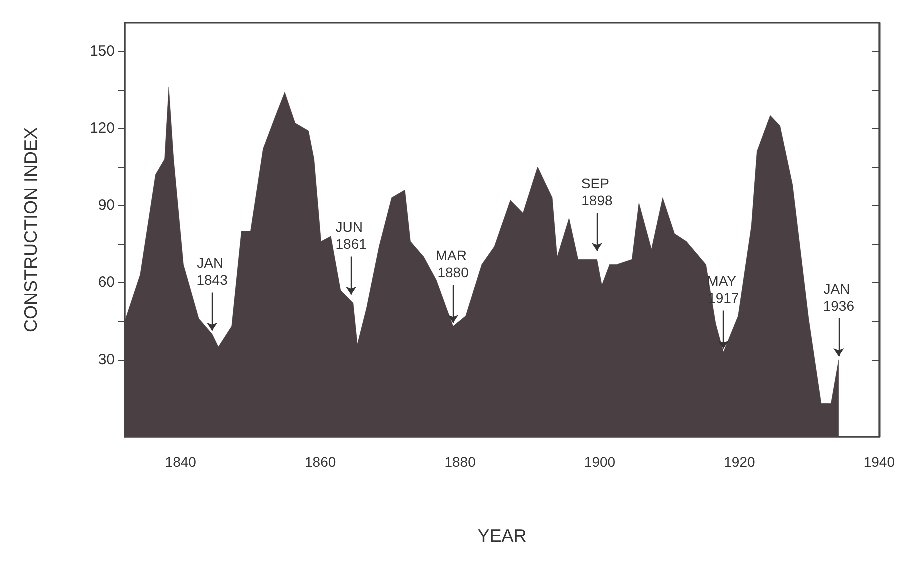  I want to click on x-tick-label: 1860, so click(320, 462).